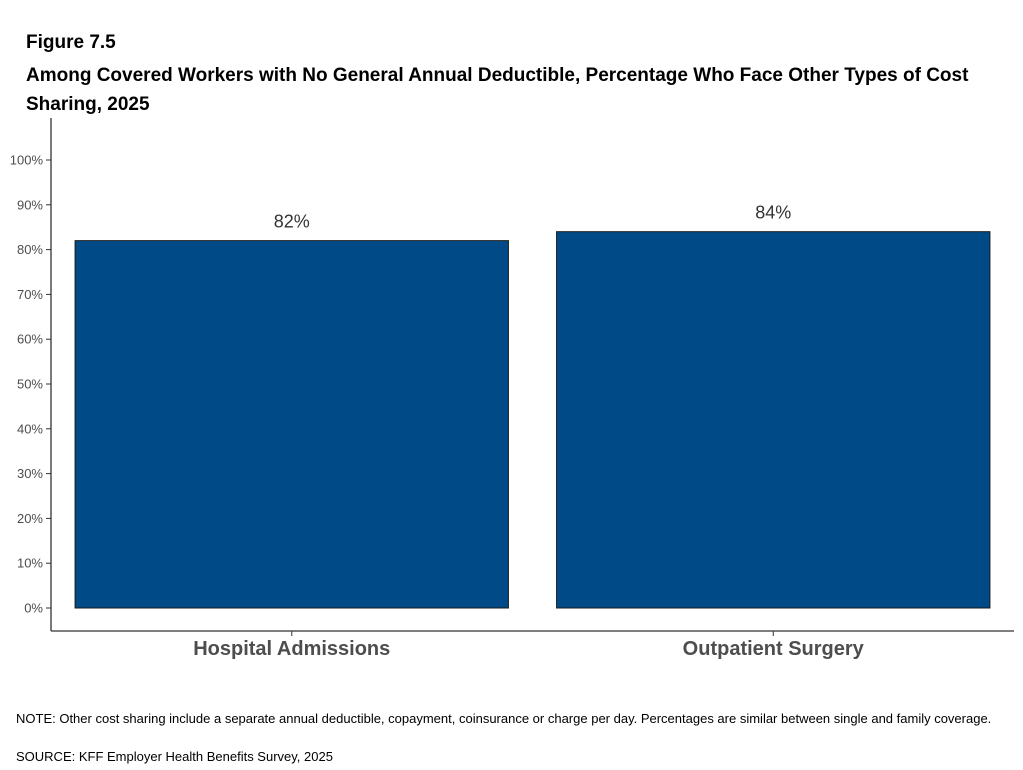  Describe the element at coordinates (774, 649) in the screenshot. I see `x-tick-label: Outpatient Surgery` at that location.